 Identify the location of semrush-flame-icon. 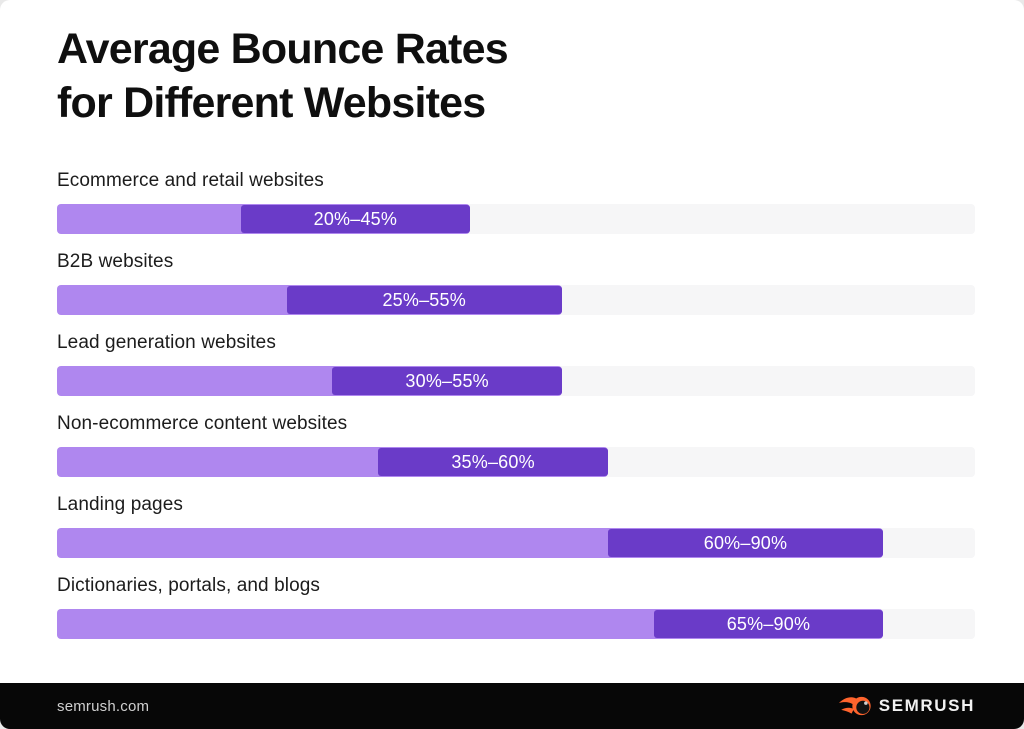
(854, 706).